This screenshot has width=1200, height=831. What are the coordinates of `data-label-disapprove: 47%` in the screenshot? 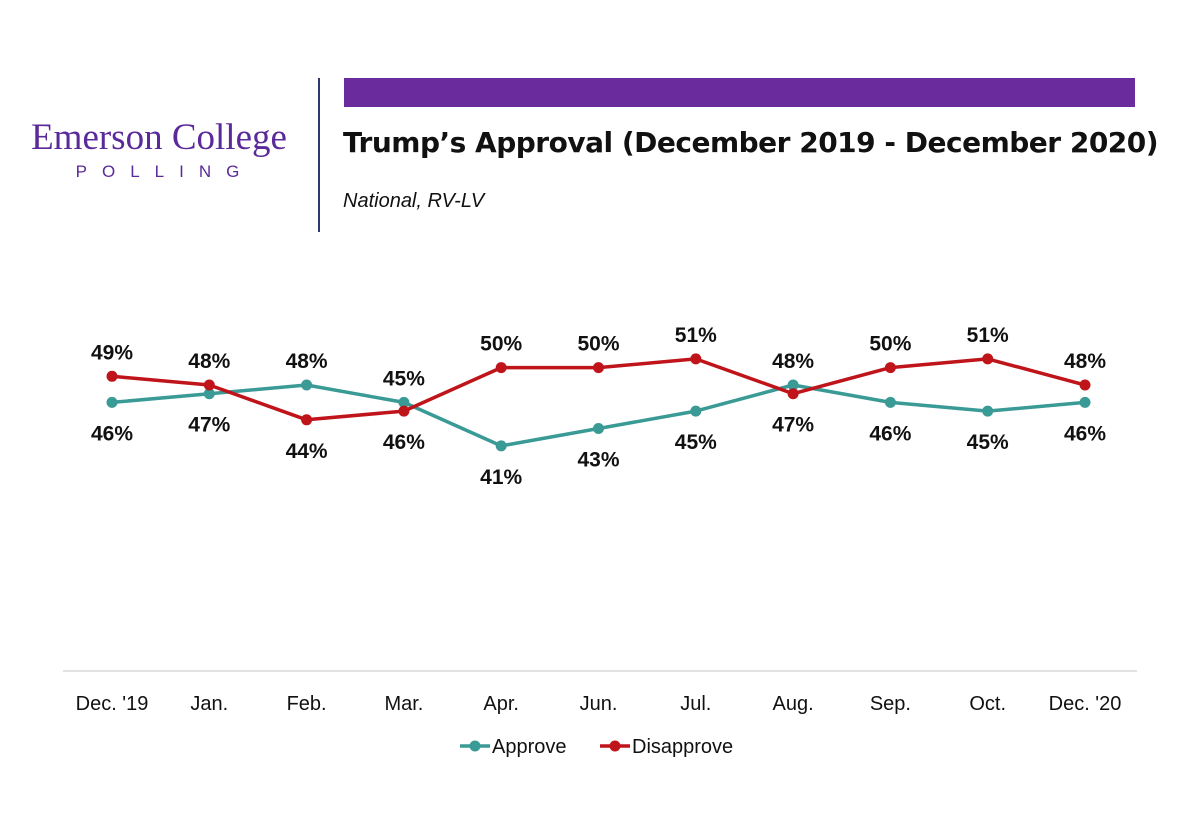 It's located at (793, 425).